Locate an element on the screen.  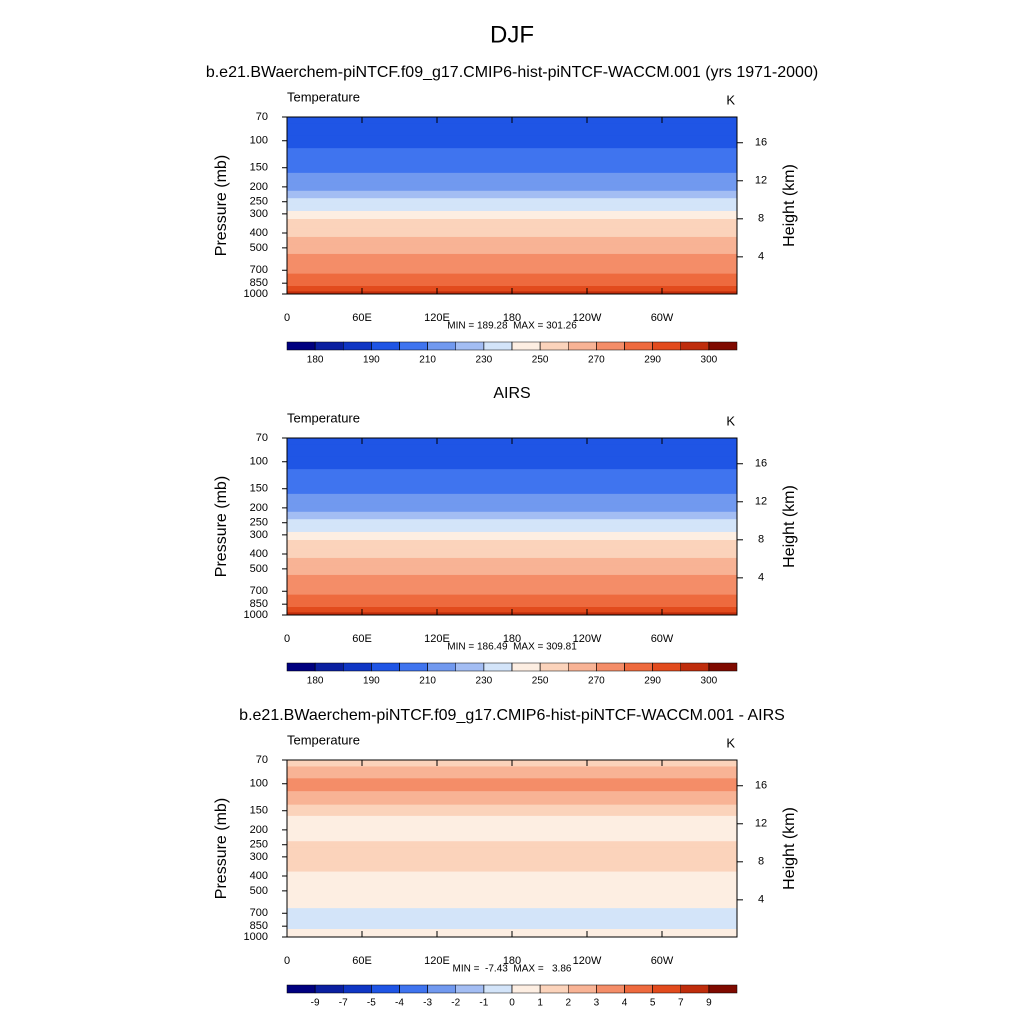
colorbar-label: 2 is located at coordinates (568, 1003).